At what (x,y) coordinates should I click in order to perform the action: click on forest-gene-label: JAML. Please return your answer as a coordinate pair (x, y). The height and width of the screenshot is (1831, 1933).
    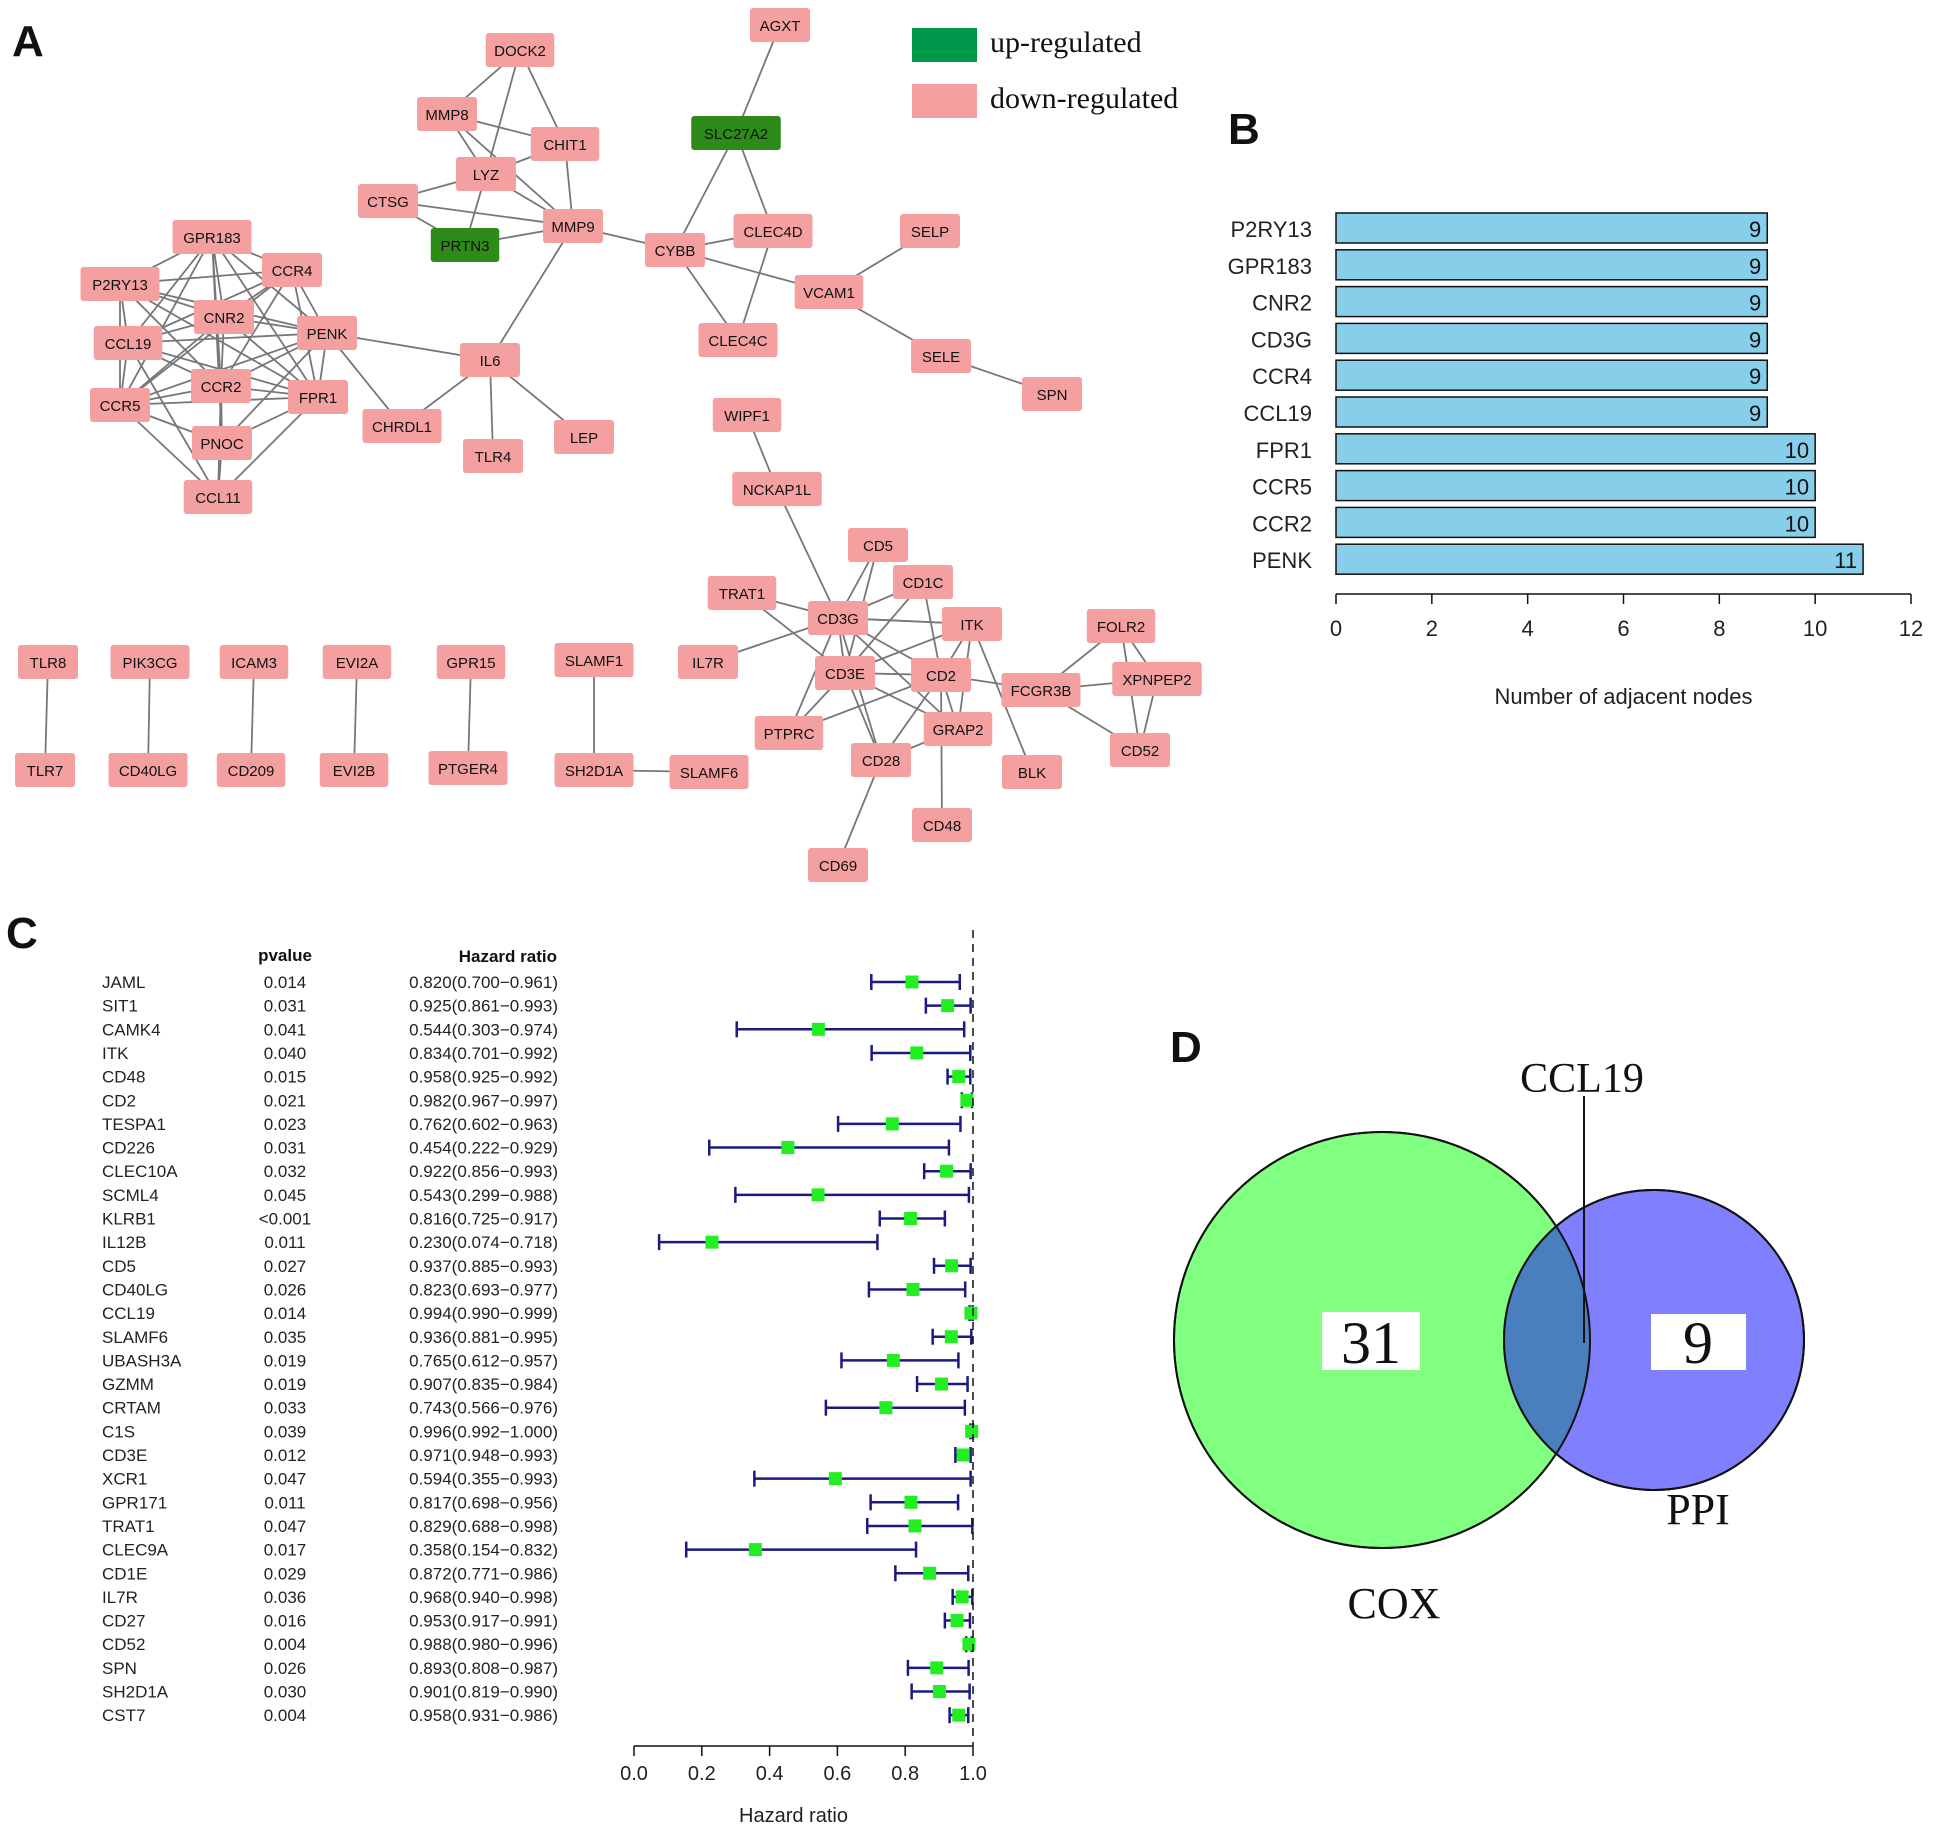
    Looking at the image, I should click on (123, 982).